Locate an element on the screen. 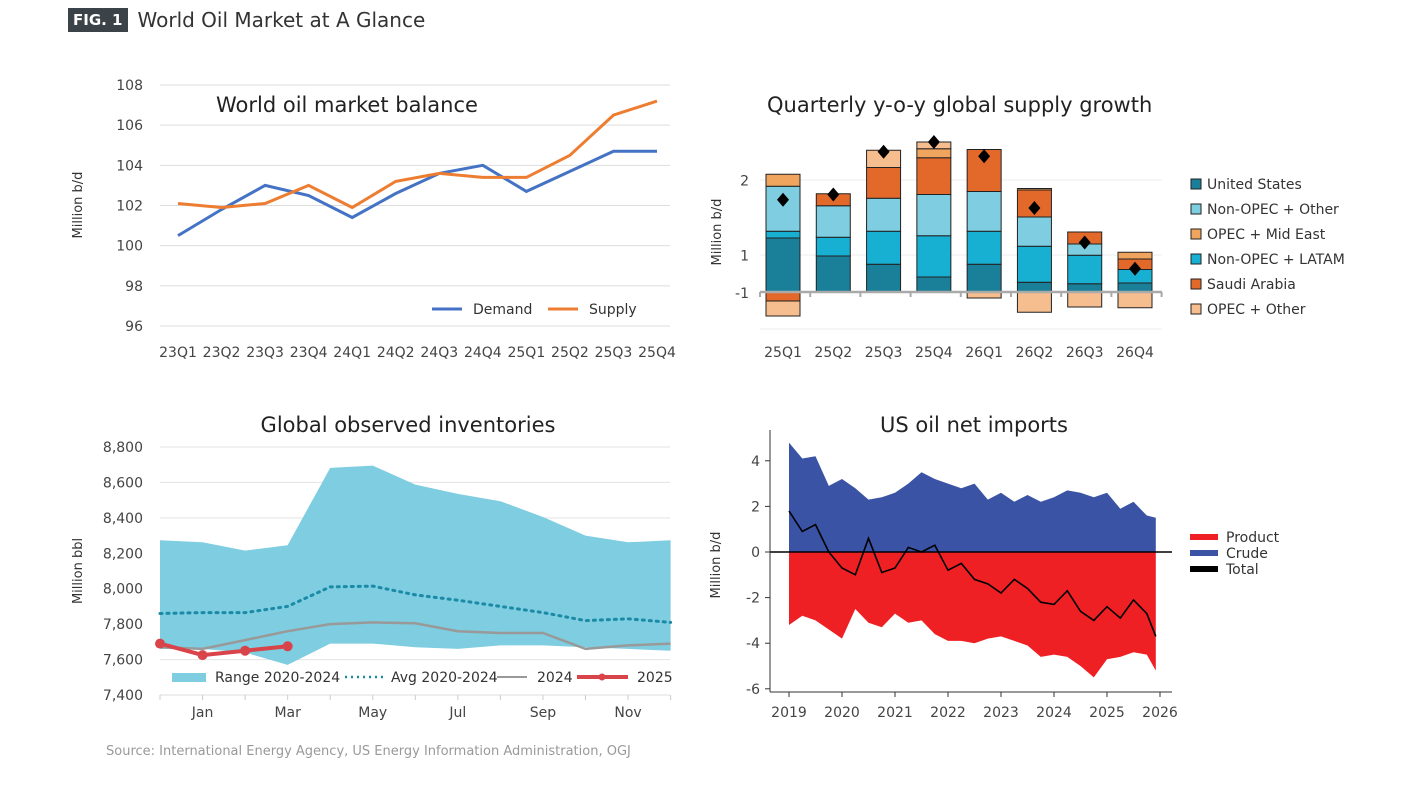  product-area is located at coordinates (972, 615).